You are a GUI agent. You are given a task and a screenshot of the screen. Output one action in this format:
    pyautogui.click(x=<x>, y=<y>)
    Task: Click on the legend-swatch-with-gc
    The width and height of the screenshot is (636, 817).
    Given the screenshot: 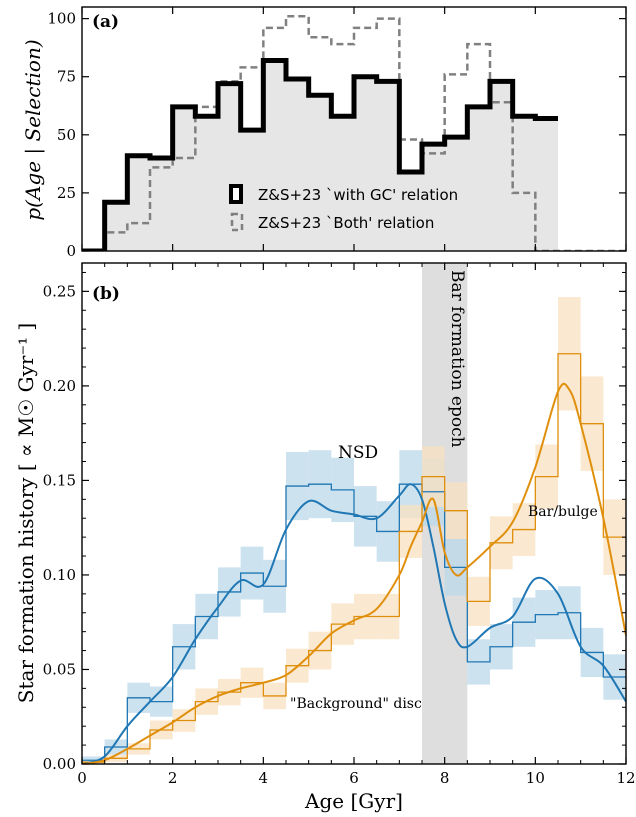 What is the action you would take?
    pyautogui.click(x=236, y=194)
    